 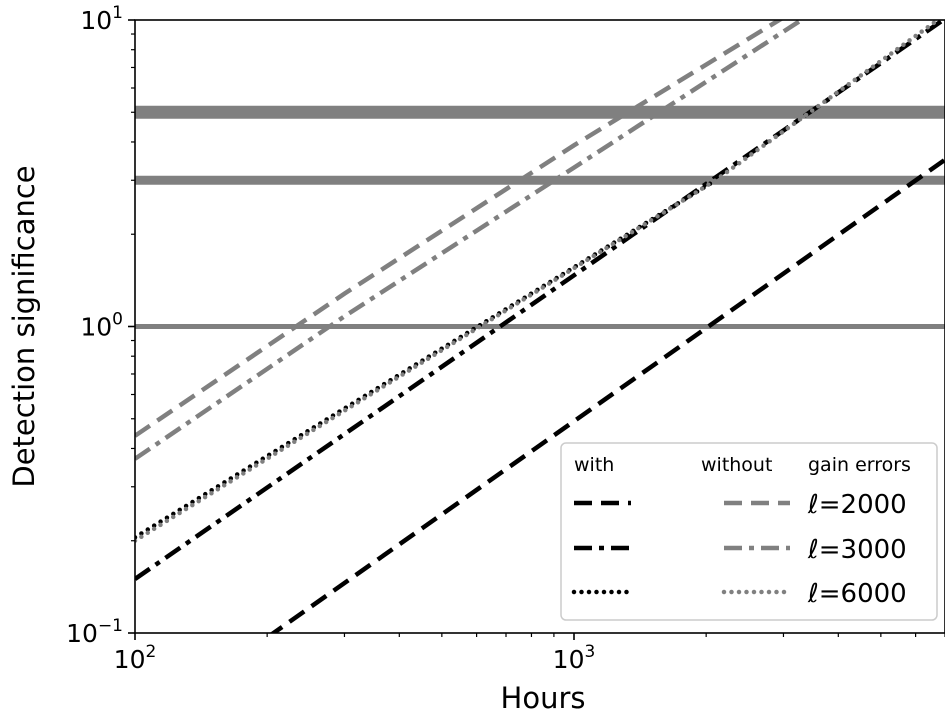 What do you see at coordinates (736, 465) in the screenshot?
I see `legend-col-header: without` at bounding box center [736, 465].